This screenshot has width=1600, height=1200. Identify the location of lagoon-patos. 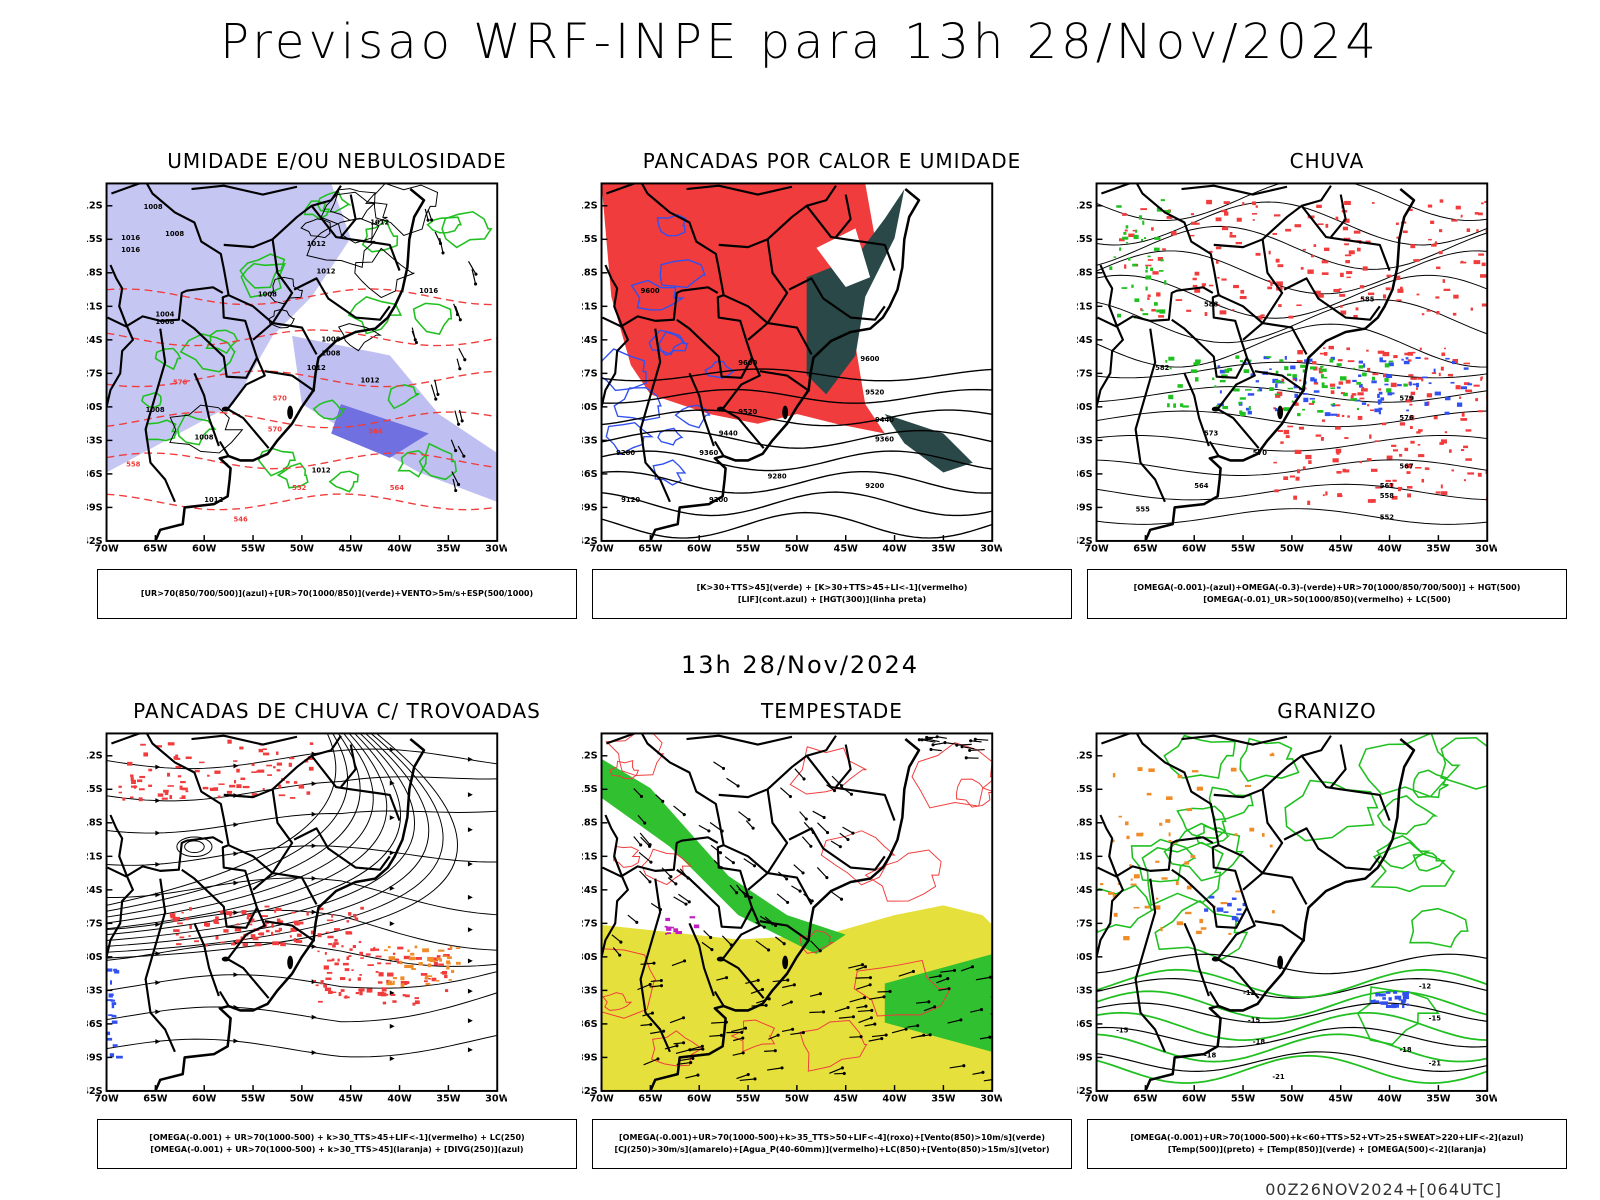
(785, 412).